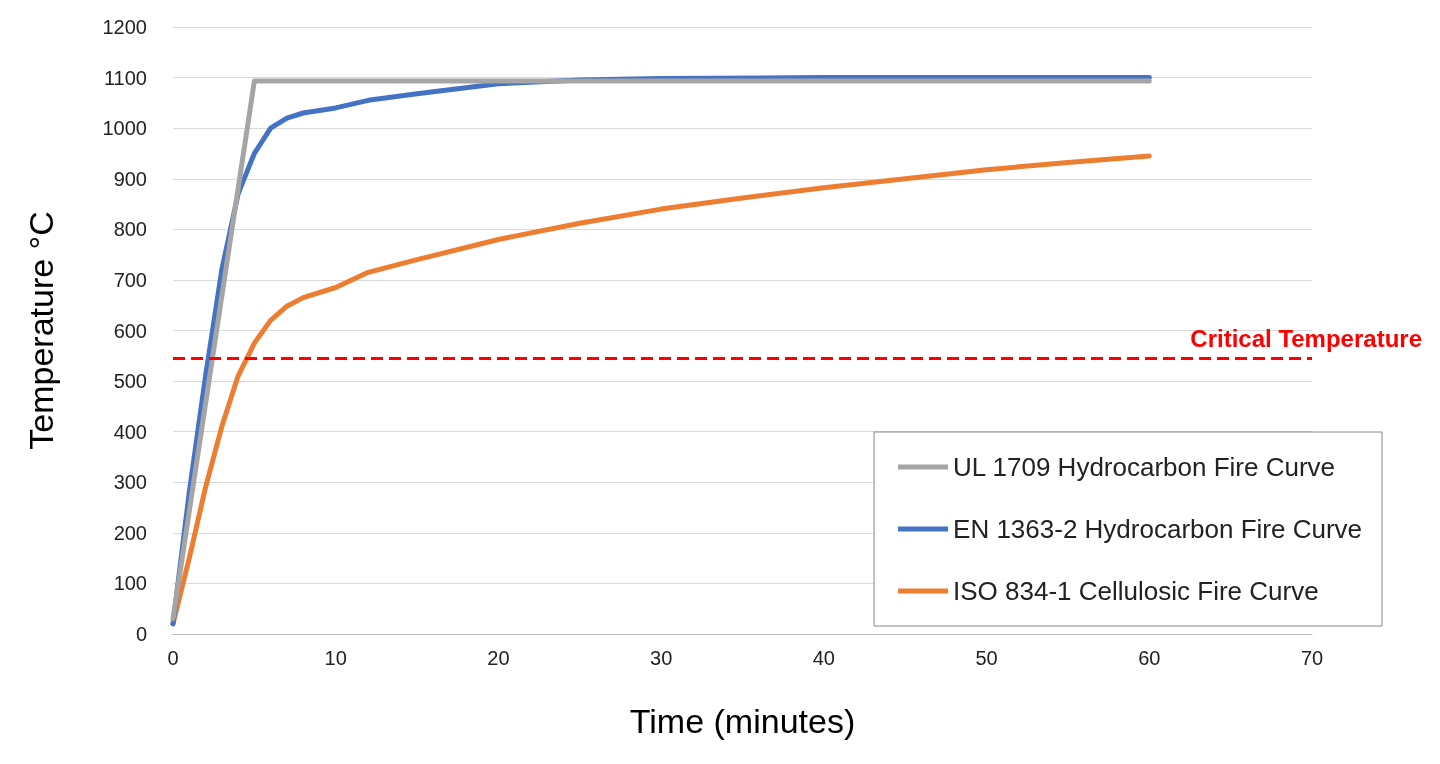 Image resolution: width=1440 pixels, height=764 pixels. I want to click on legend-label: ISO 834-1 Cellulosic Fire Curve, so click(1136, 591).